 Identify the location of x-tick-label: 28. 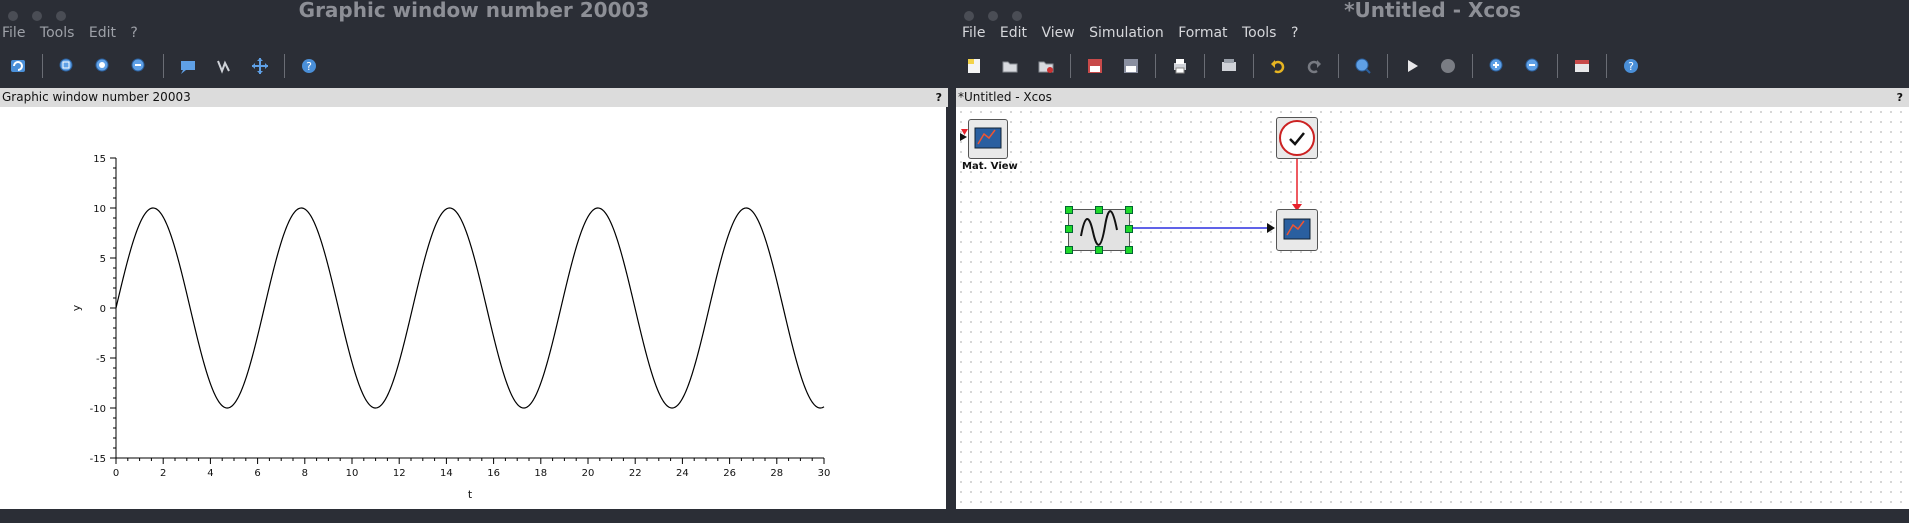
(776, 473).